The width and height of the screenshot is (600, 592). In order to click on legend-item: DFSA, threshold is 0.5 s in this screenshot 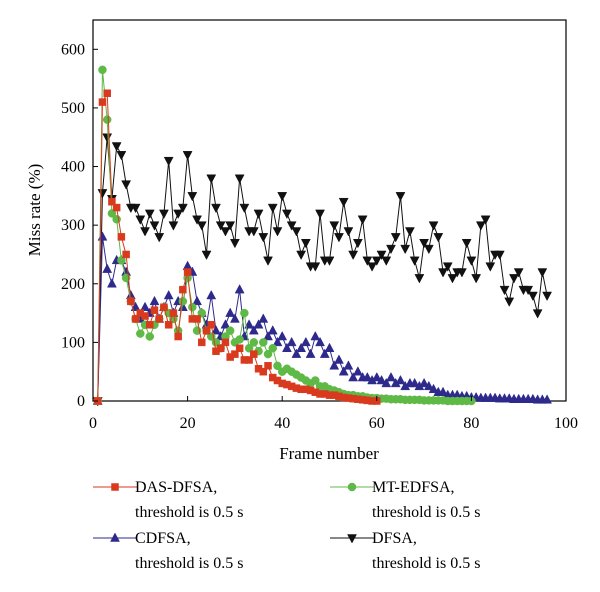, I will do `click(405, 551)`.